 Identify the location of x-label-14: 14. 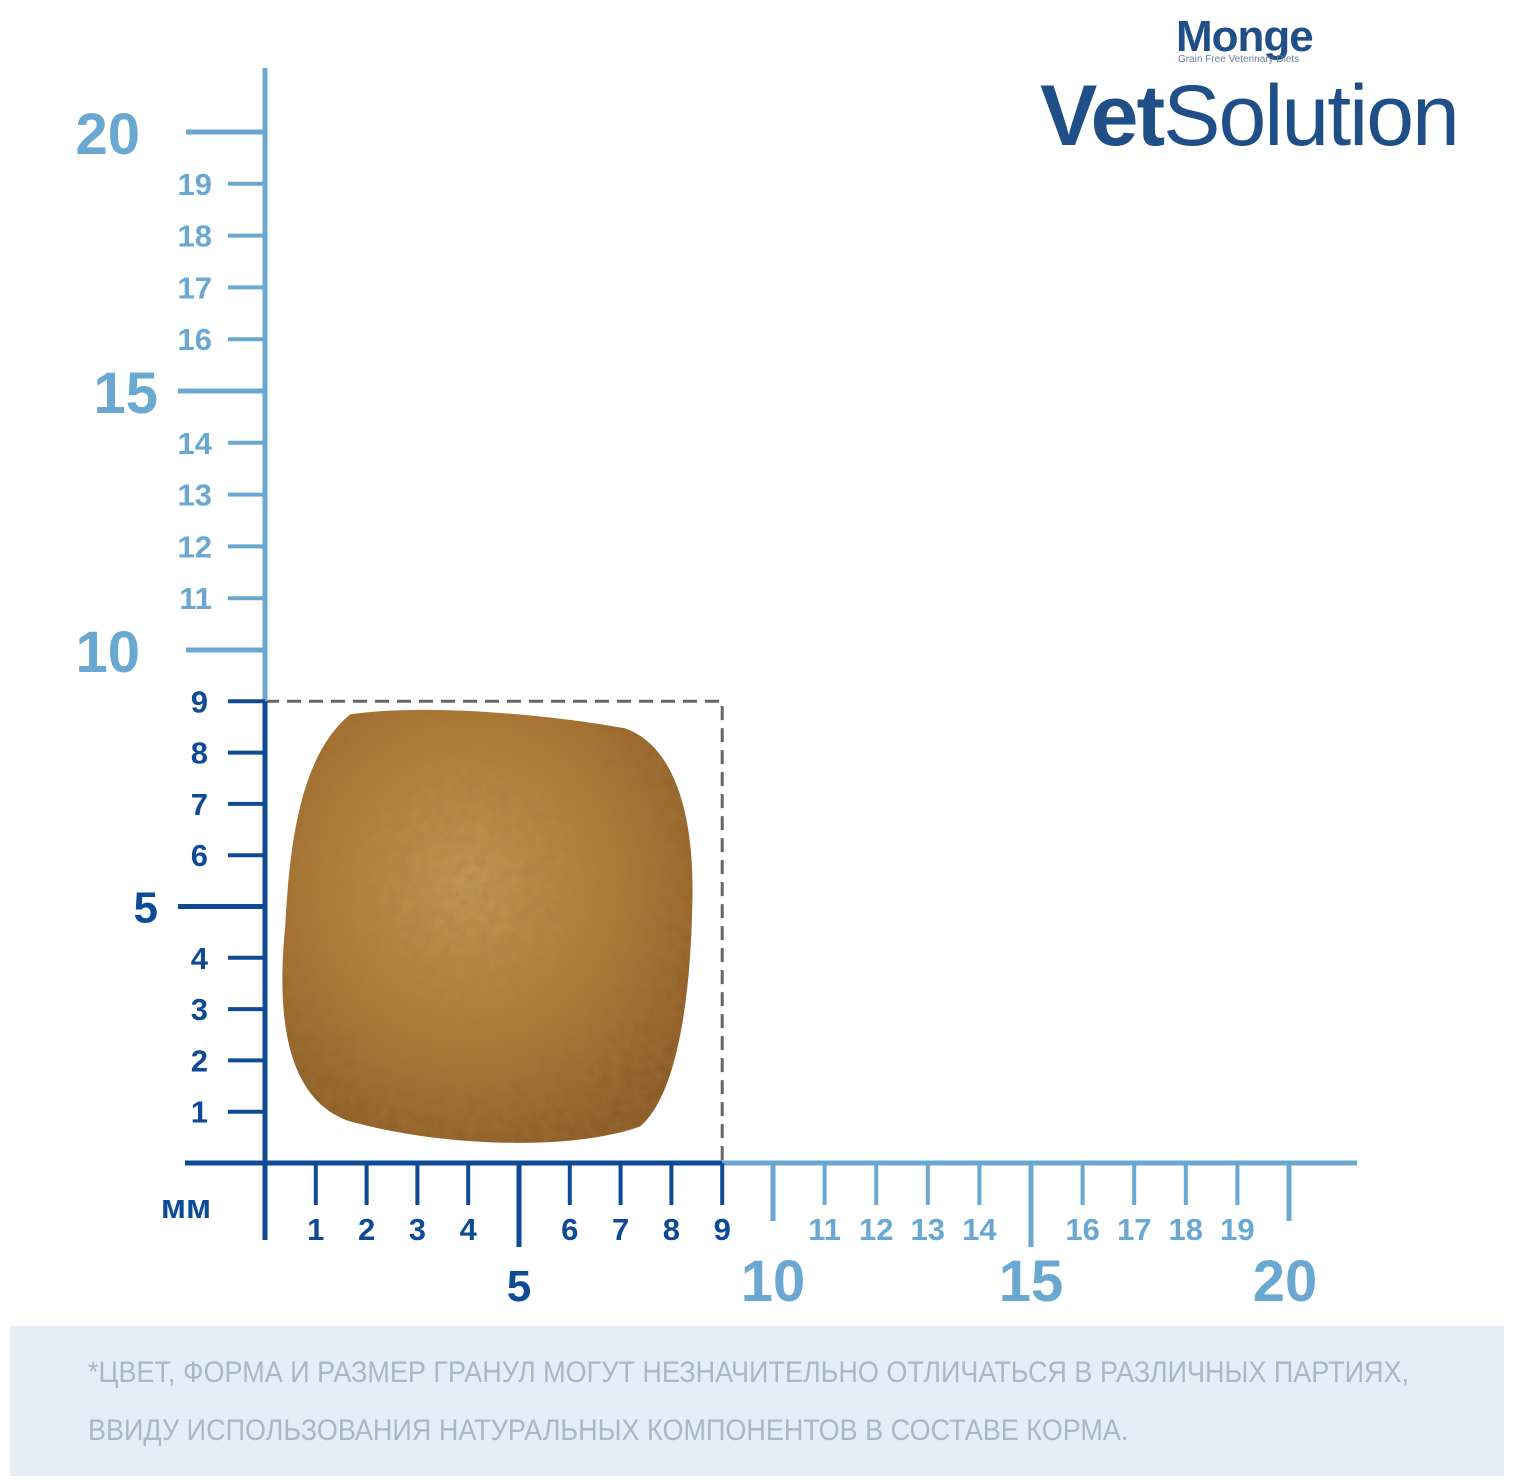
(979, 1229).